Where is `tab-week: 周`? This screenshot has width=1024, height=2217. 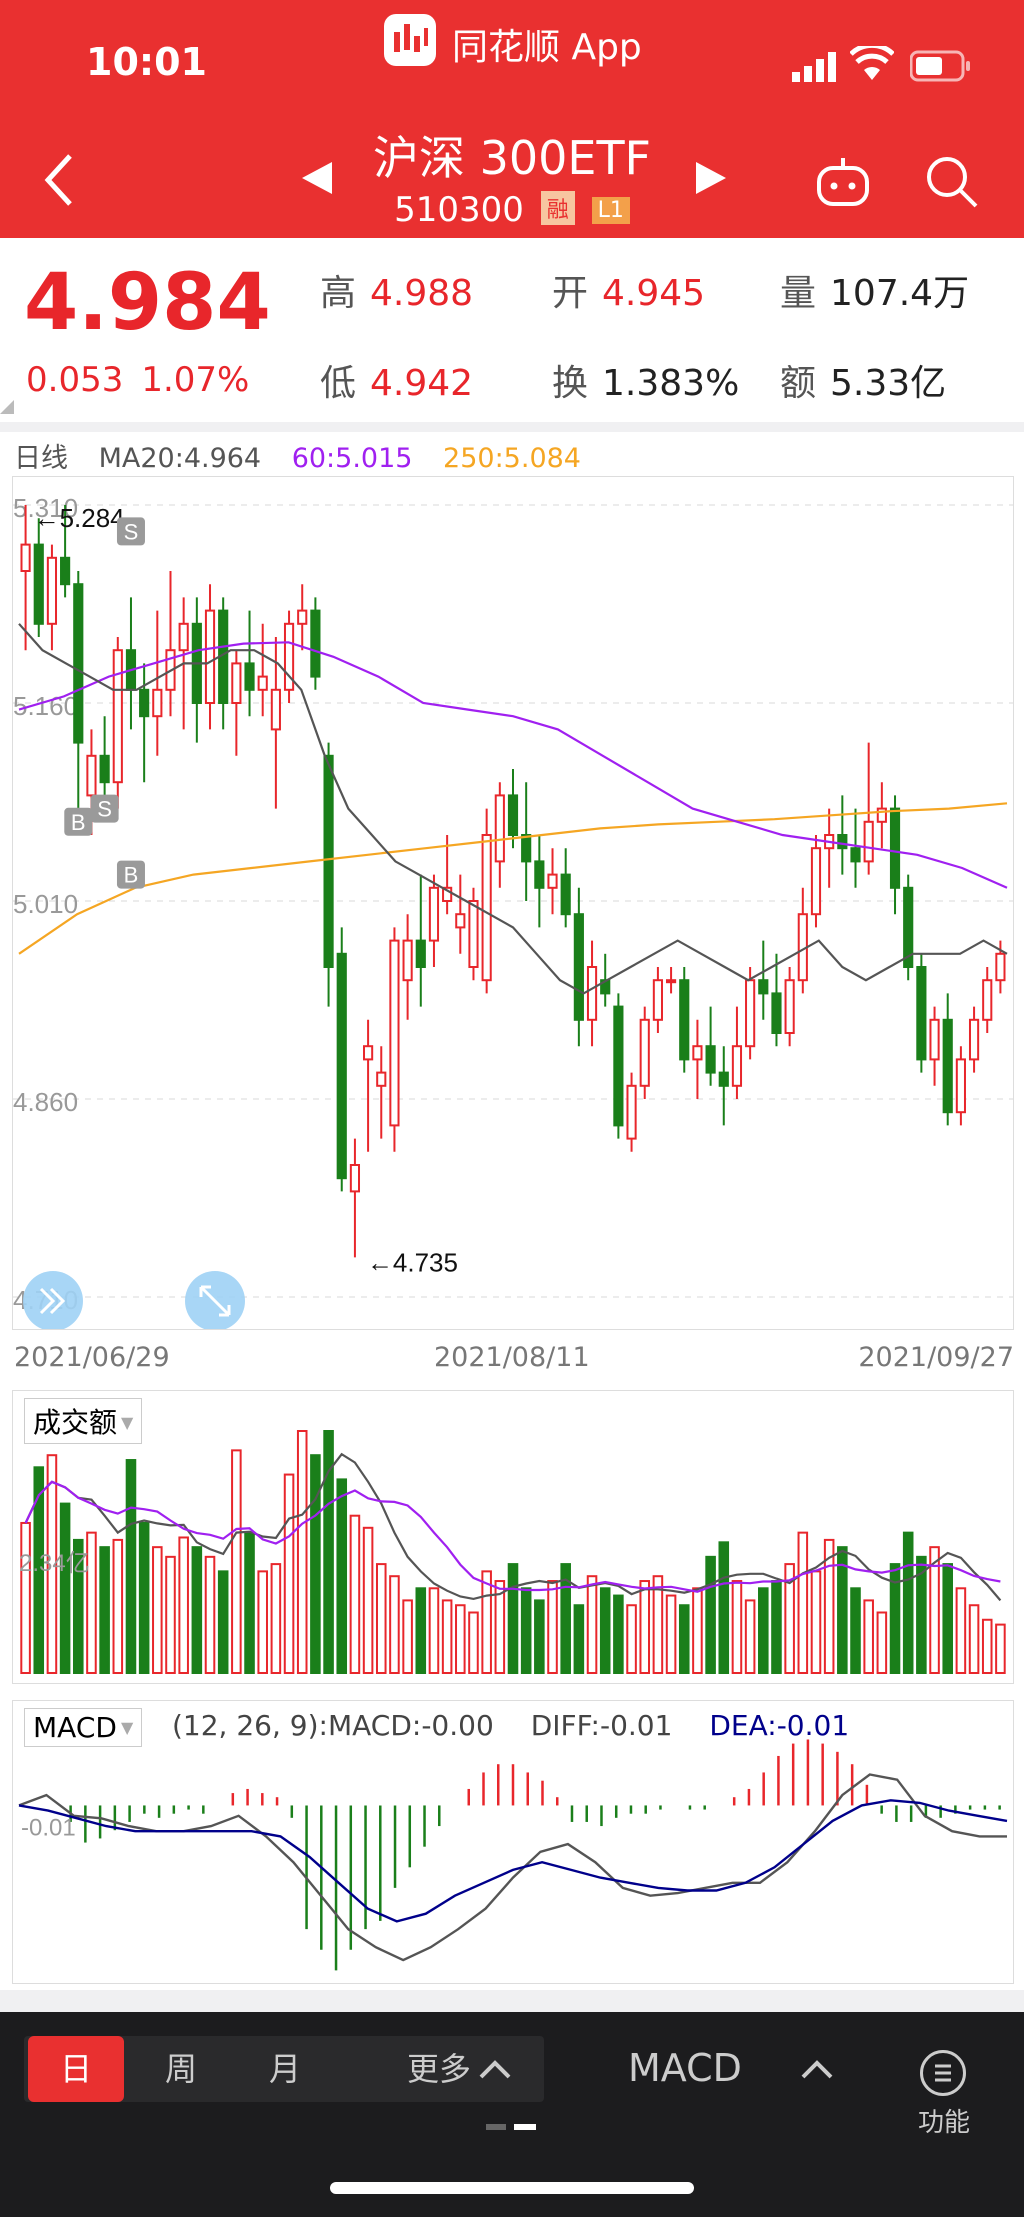
tab-week: 周 is located at coordinates (180, 2069).